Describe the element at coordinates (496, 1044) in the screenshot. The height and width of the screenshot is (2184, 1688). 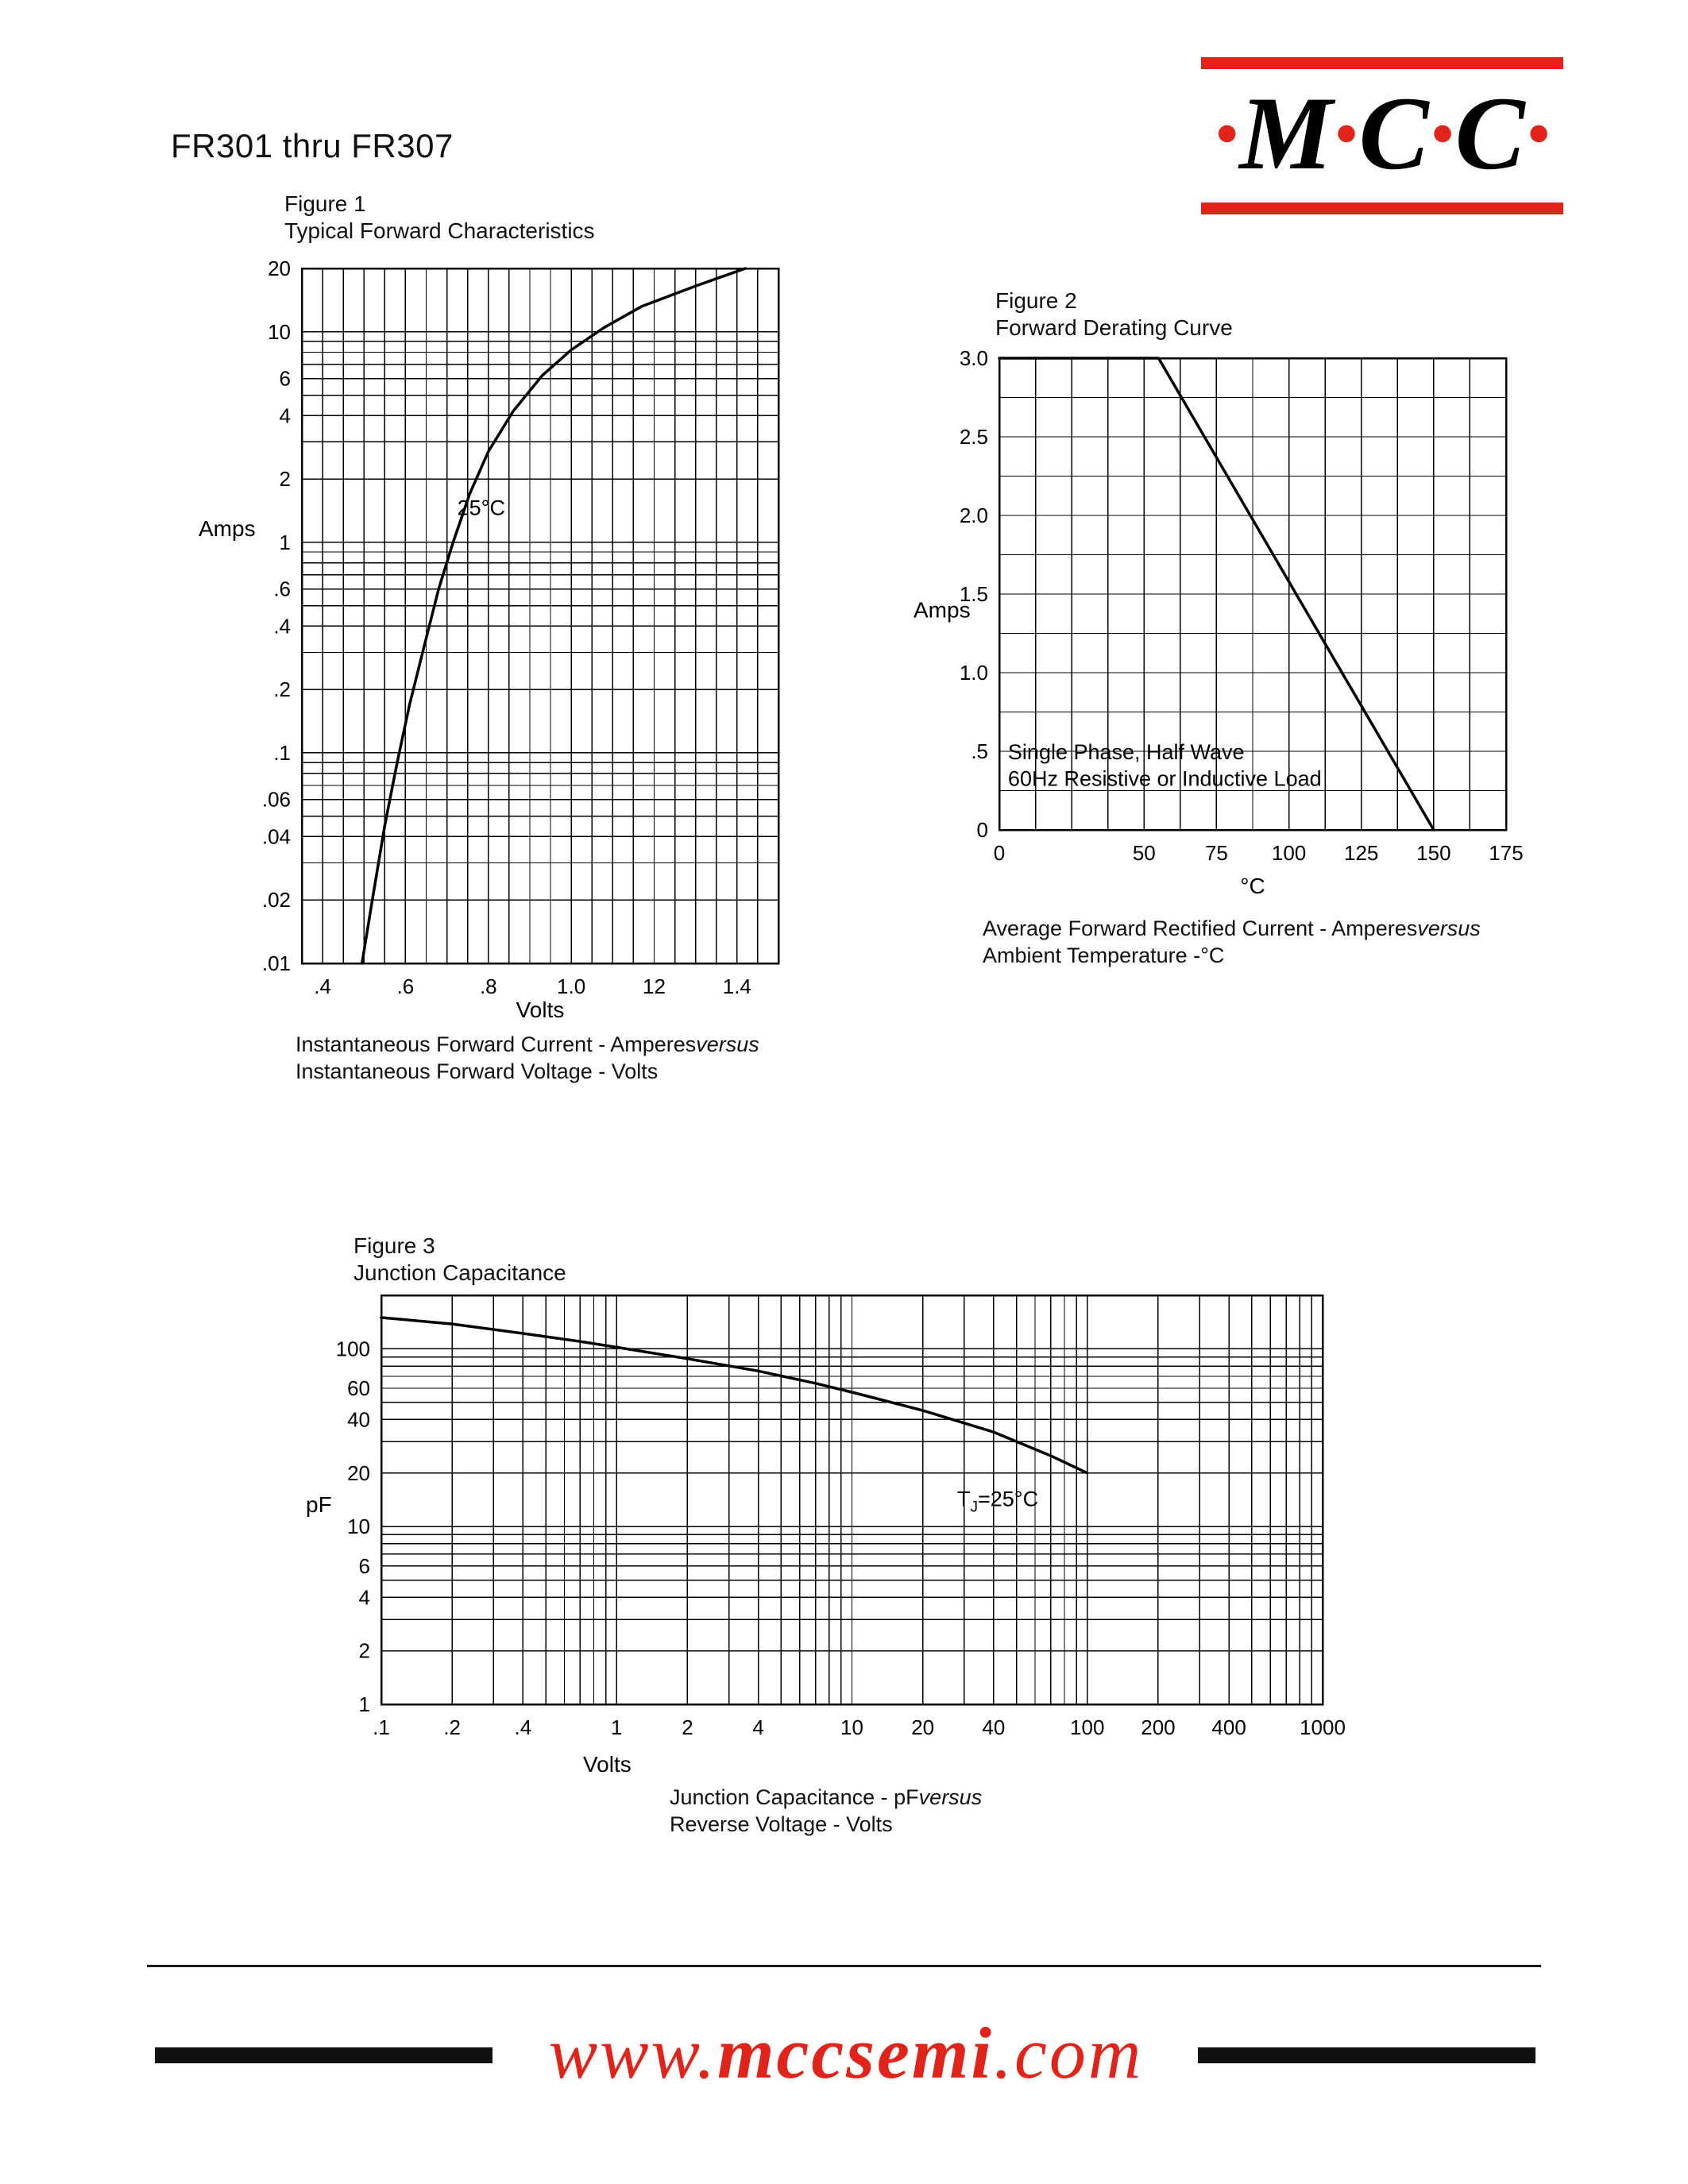
I see `figure1-caption-text: Instantaneous Forward Current - Amperes` at that location.